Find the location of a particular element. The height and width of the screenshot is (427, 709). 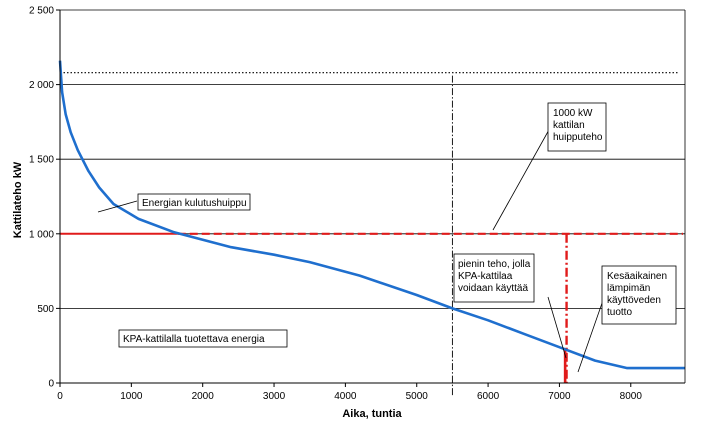

y-tick-label: 500 is located at coordinates (45, 309).